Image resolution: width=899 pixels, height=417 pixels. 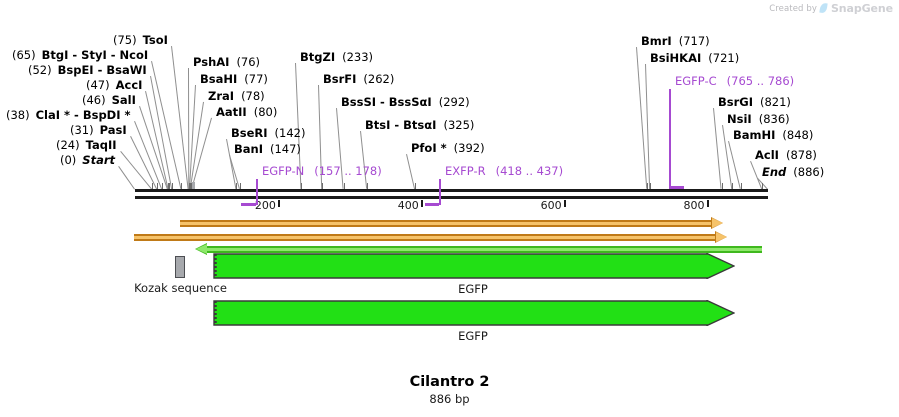 I want to click on label-name: PshAI, so click(x=211, y=62).